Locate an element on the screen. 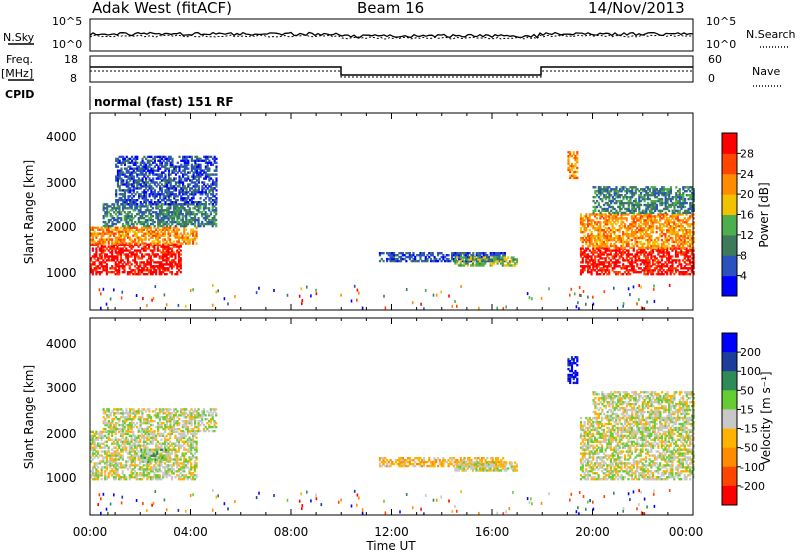 Image resolution: width=800 pixels, height=554 pixels. heat-cell-r5 is located at coordinates (462, 257).